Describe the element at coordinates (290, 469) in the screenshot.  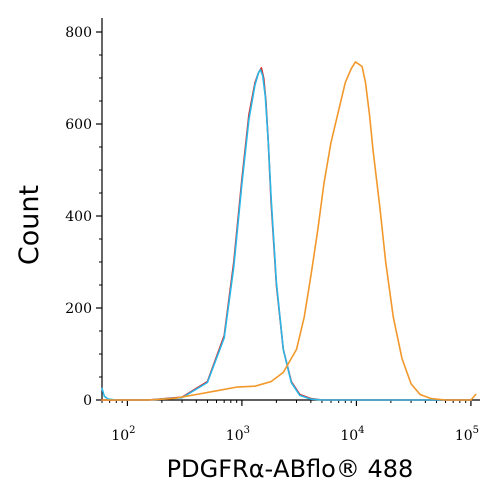
I see `x-axis-title: PDGFRα-ABflo® 488` at that location.